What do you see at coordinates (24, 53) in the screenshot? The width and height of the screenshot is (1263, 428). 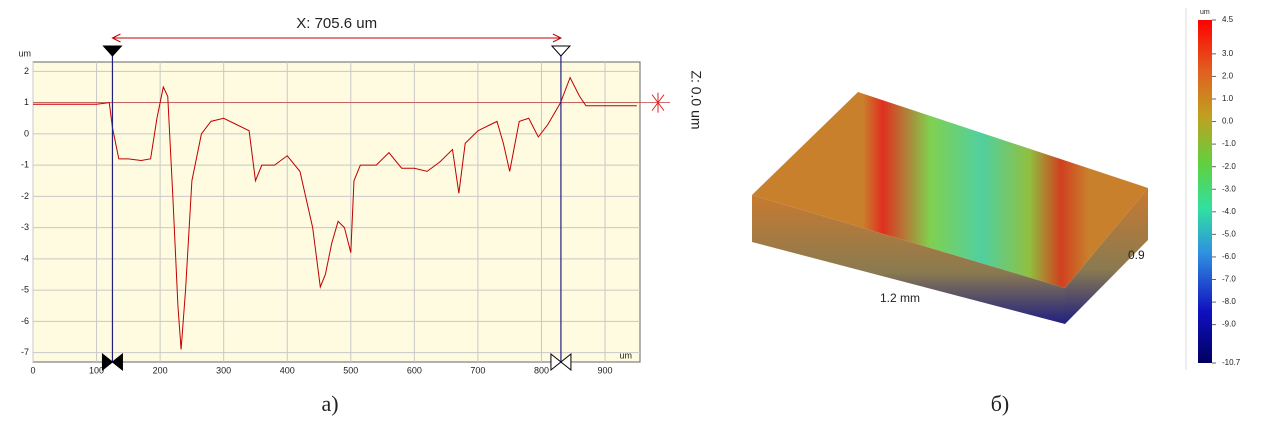 I see `y-unit: um` at bounding box center [24, 53].